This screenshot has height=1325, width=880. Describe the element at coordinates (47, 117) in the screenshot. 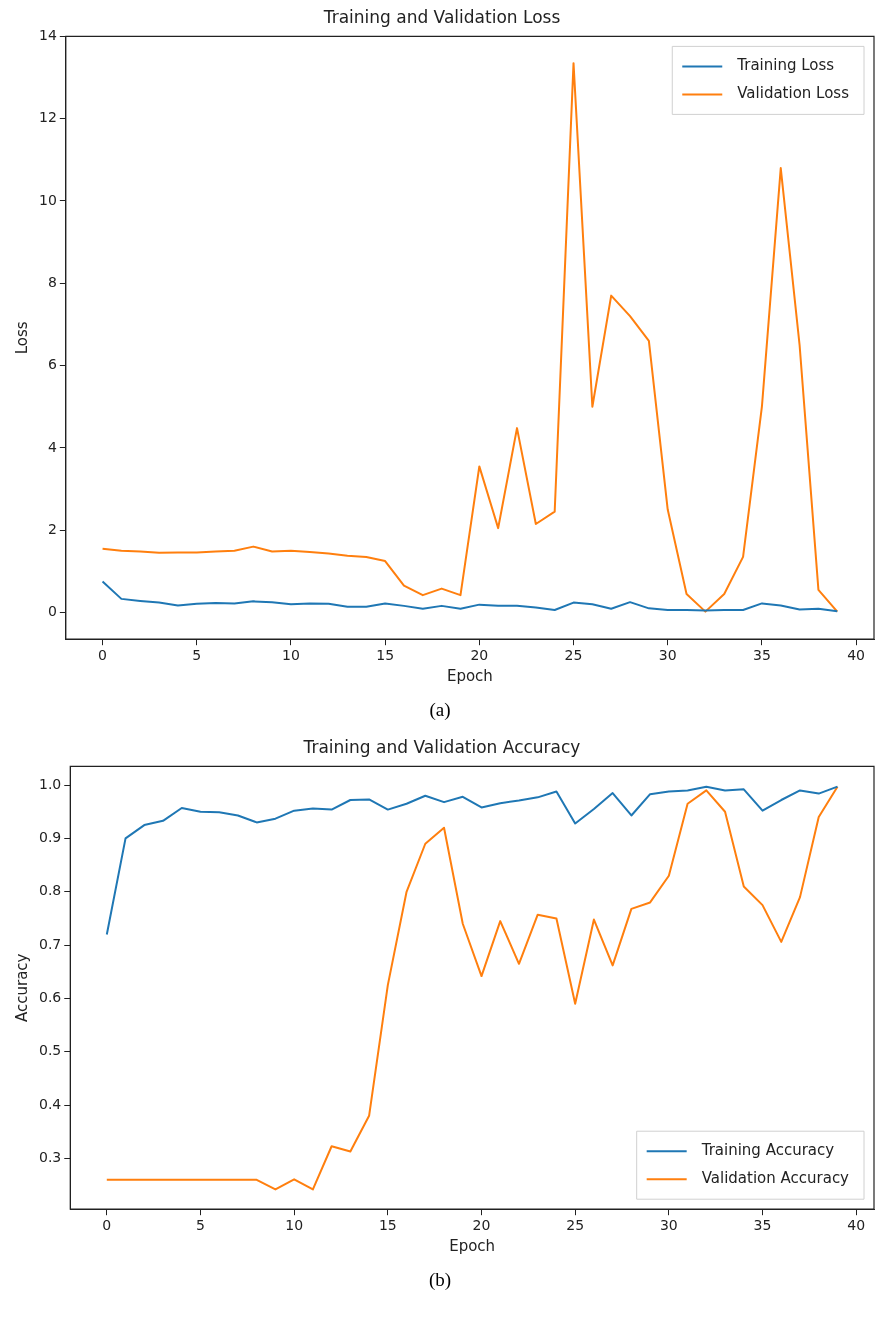

I see `y-tick-label: 12` at that location.